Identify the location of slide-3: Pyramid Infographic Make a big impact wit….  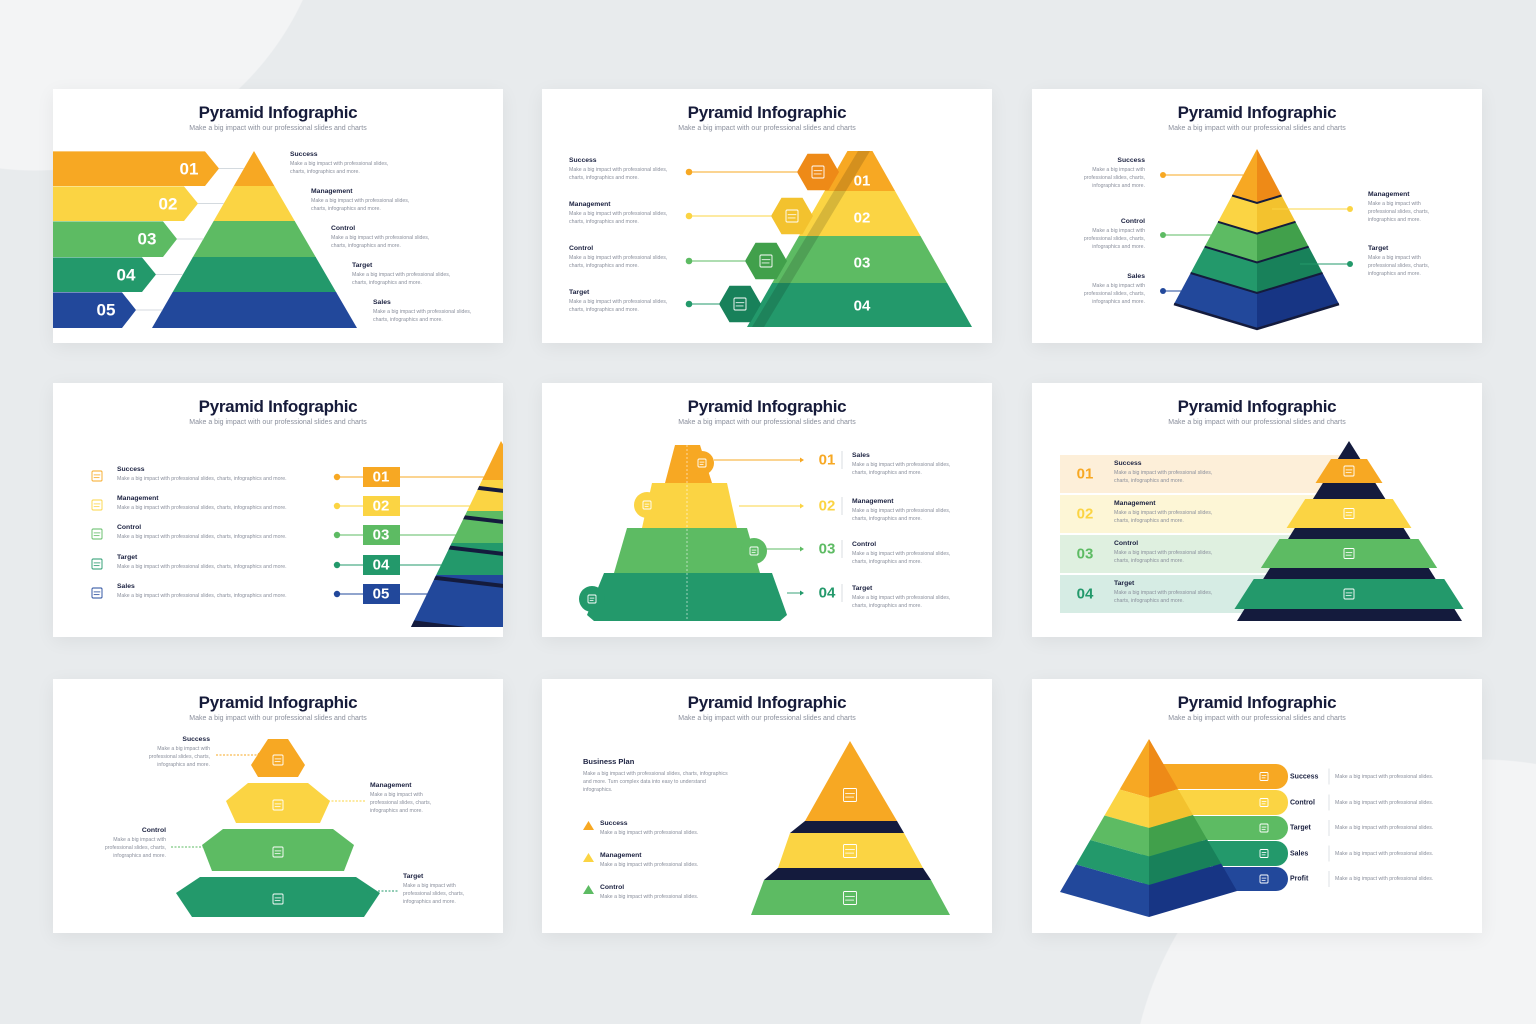
(1257, 216).